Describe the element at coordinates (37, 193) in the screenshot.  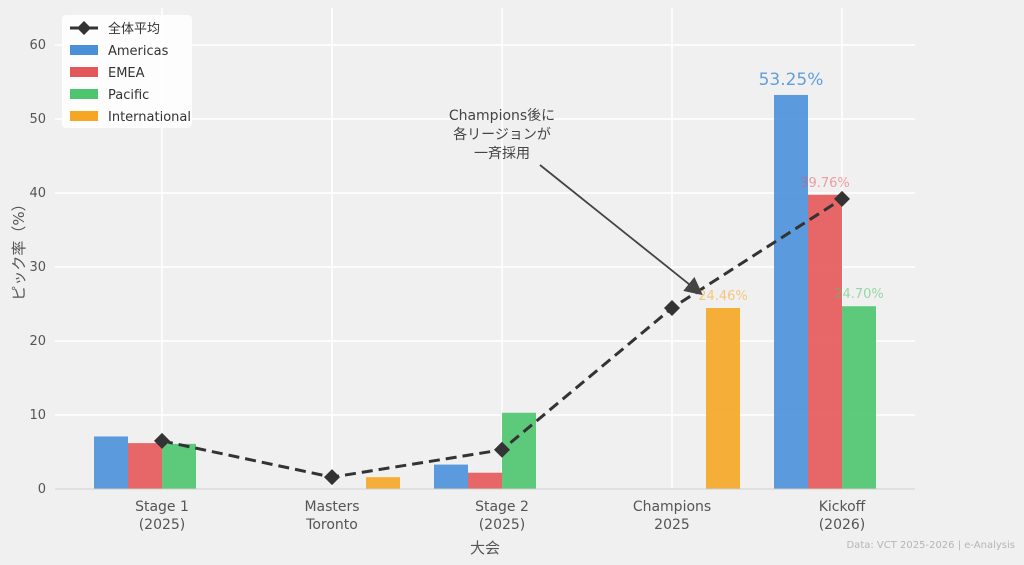
I see `y-tick-label: 40` at that location.